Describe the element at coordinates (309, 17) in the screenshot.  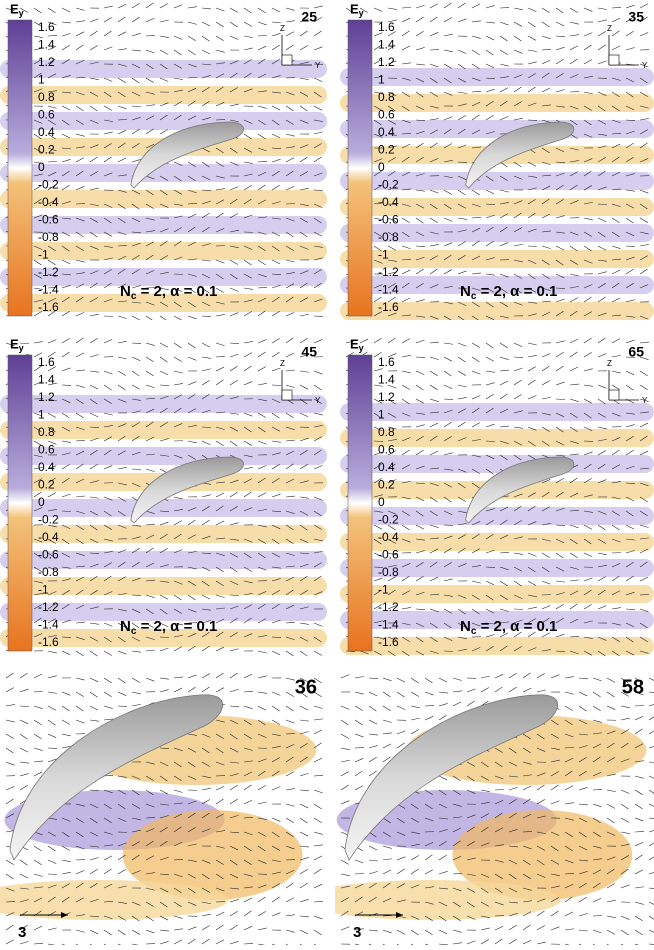
I see `panel-label: 25` at that location.